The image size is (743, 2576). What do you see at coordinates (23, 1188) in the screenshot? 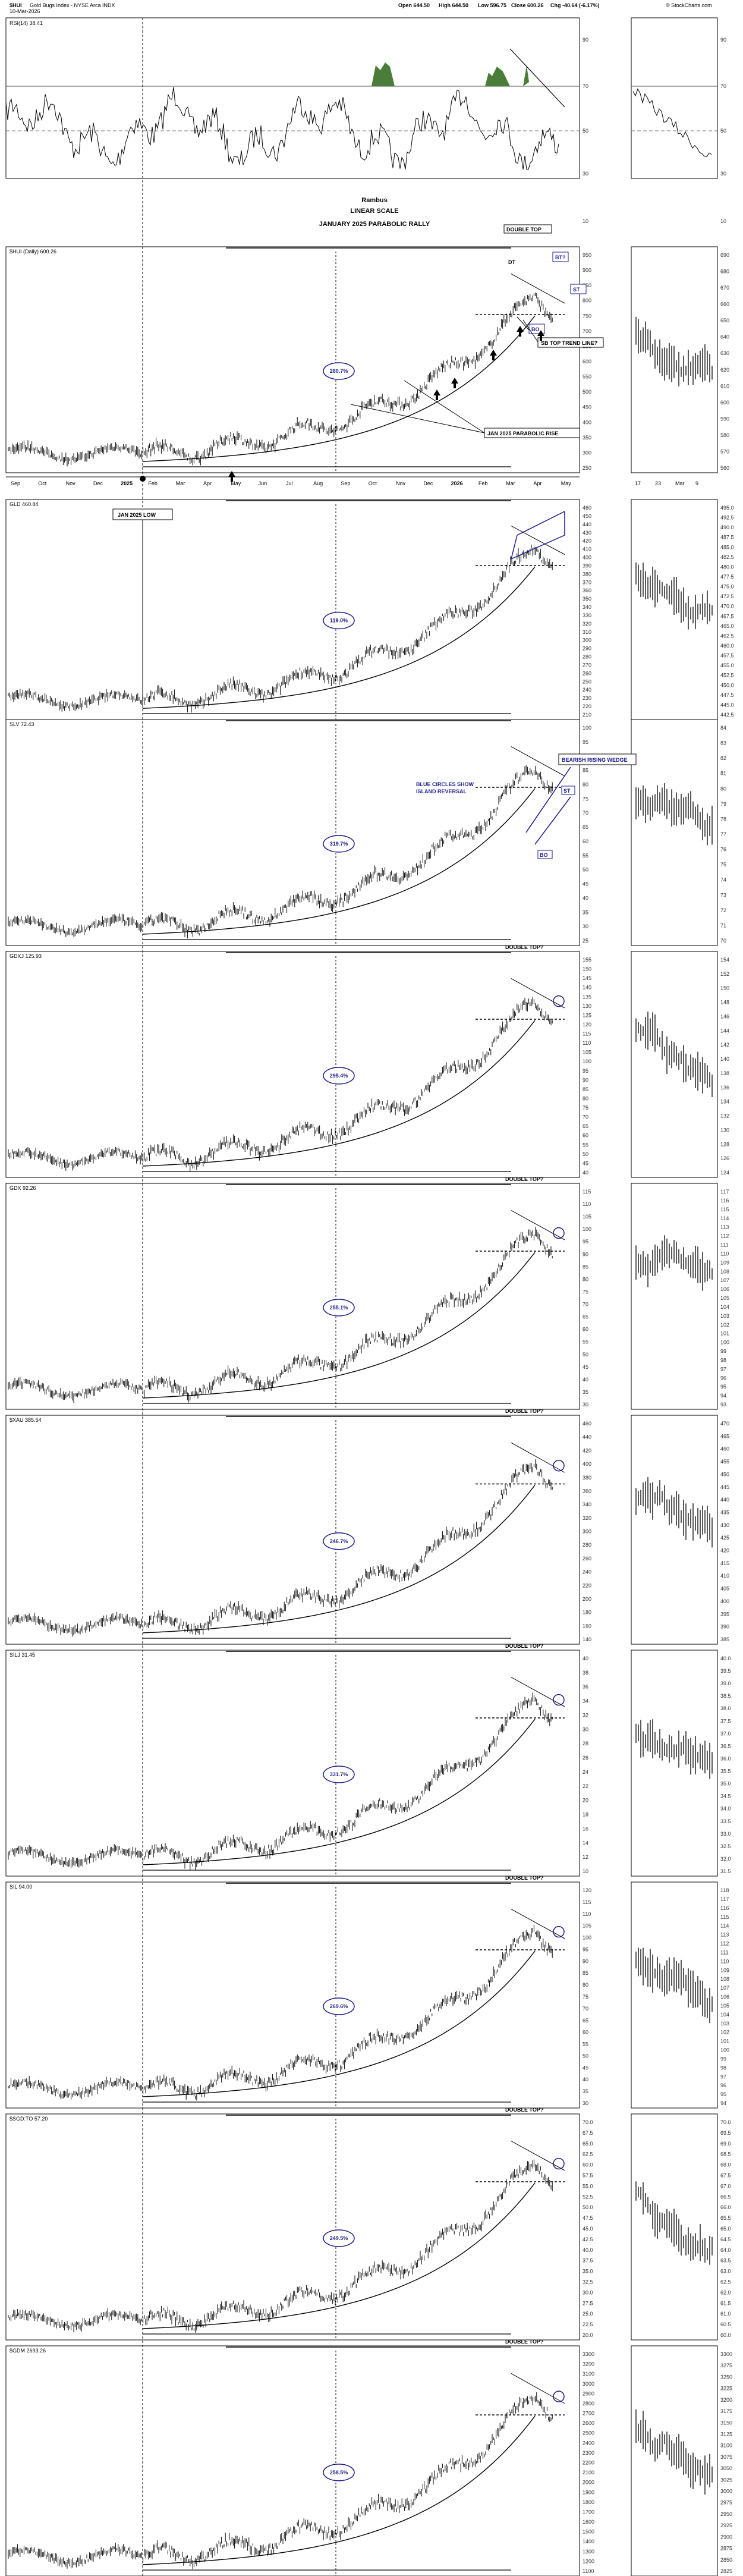
I see `panel-label: GDX 92.26` at bounding box center [23, 1188].